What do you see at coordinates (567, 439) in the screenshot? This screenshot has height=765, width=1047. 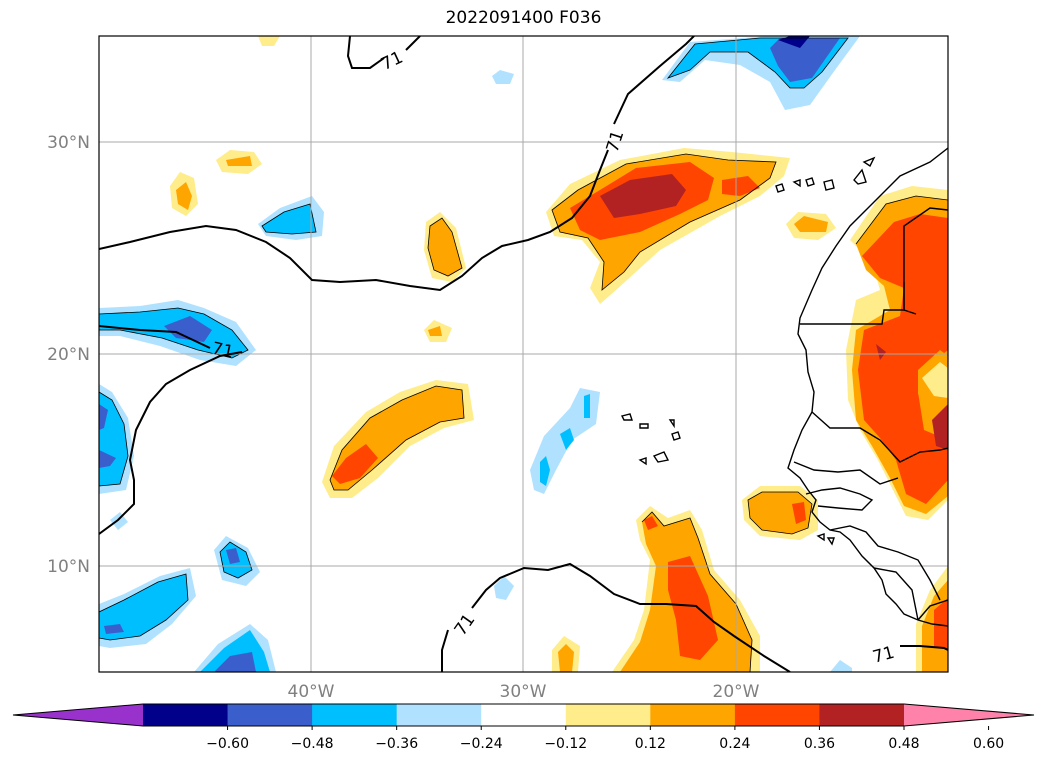 I see `shade-blue-11b` at bounding box center [567, 439].